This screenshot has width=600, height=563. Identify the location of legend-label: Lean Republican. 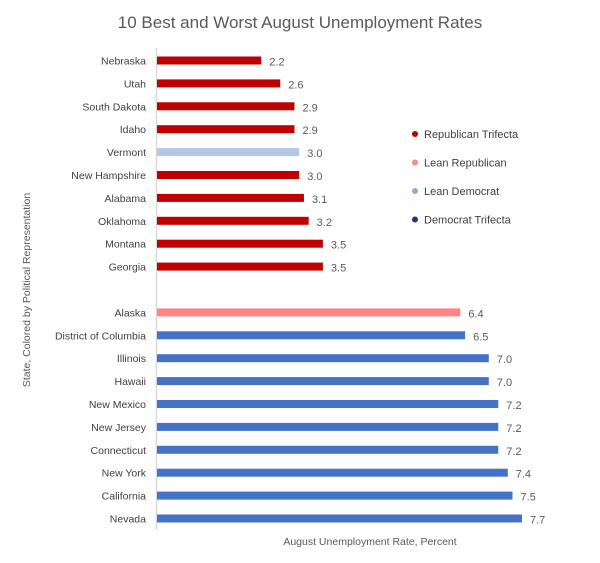
(465, 164).